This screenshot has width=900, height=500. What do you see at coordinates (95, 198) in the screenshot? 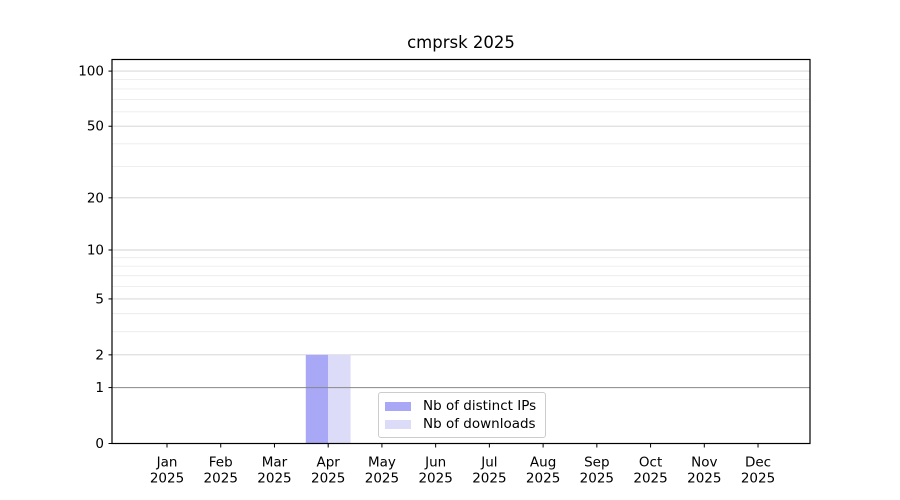
I see `y-tick-label: 20` at bounding box center [95, 198].